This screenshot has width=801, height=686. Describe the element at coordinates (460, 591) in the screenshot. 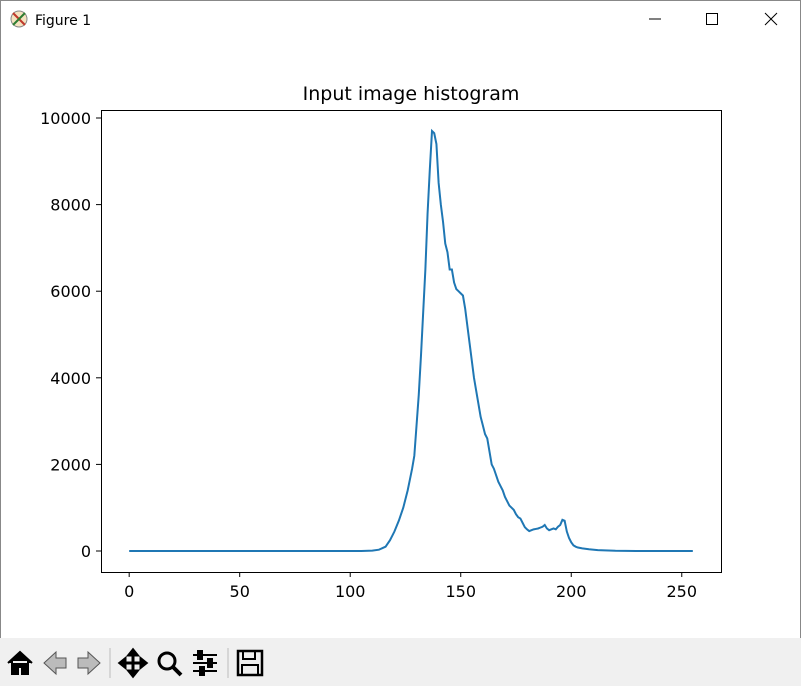

I see `x-tick-label: 150` at that location.